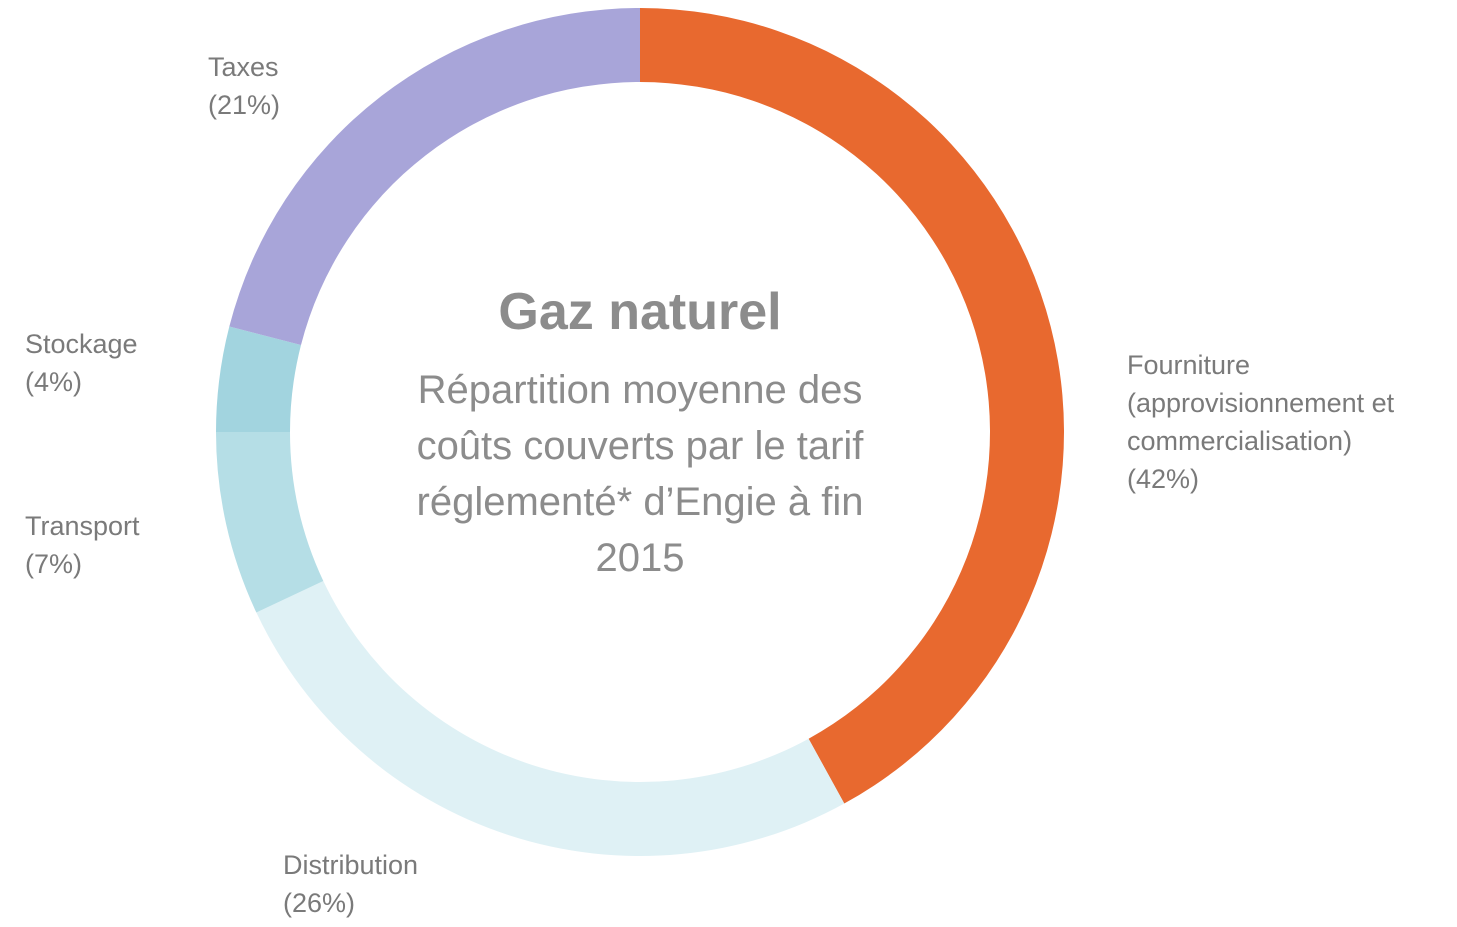  Describe the element at coordinates (81, 344) in the screenshot. I see `category-label: Stockage` at that location.